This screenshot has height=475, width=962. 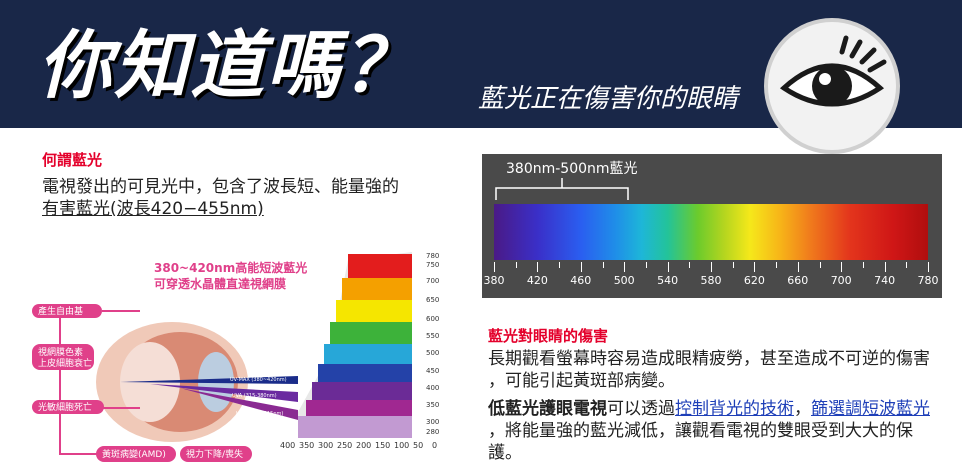 What do you see at coordinates (242, 198) in the screenshot?
I see `blue-light-description: 電視發出的可見光中，包含了波長短、能量強的 有害藍光(波長420−455nm)` at bounding box center [242, 198].